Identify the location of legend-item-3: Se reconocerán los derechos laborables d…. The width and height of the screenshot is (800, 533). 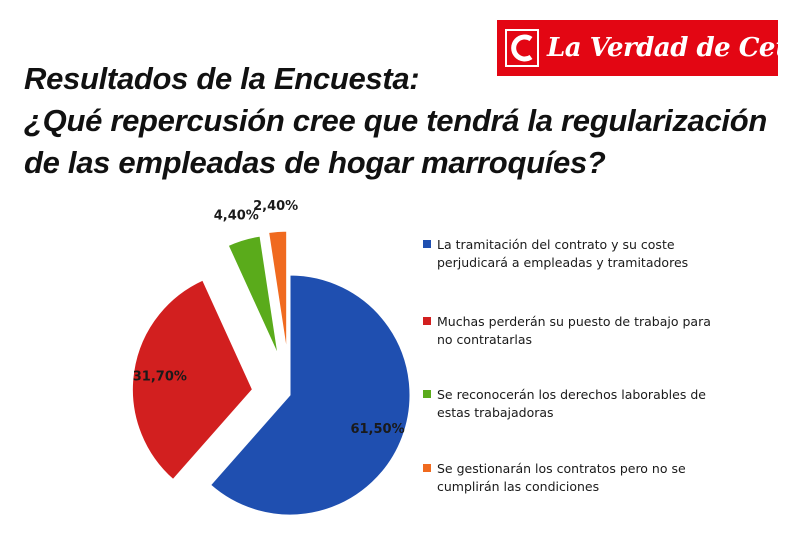
(573, 404).